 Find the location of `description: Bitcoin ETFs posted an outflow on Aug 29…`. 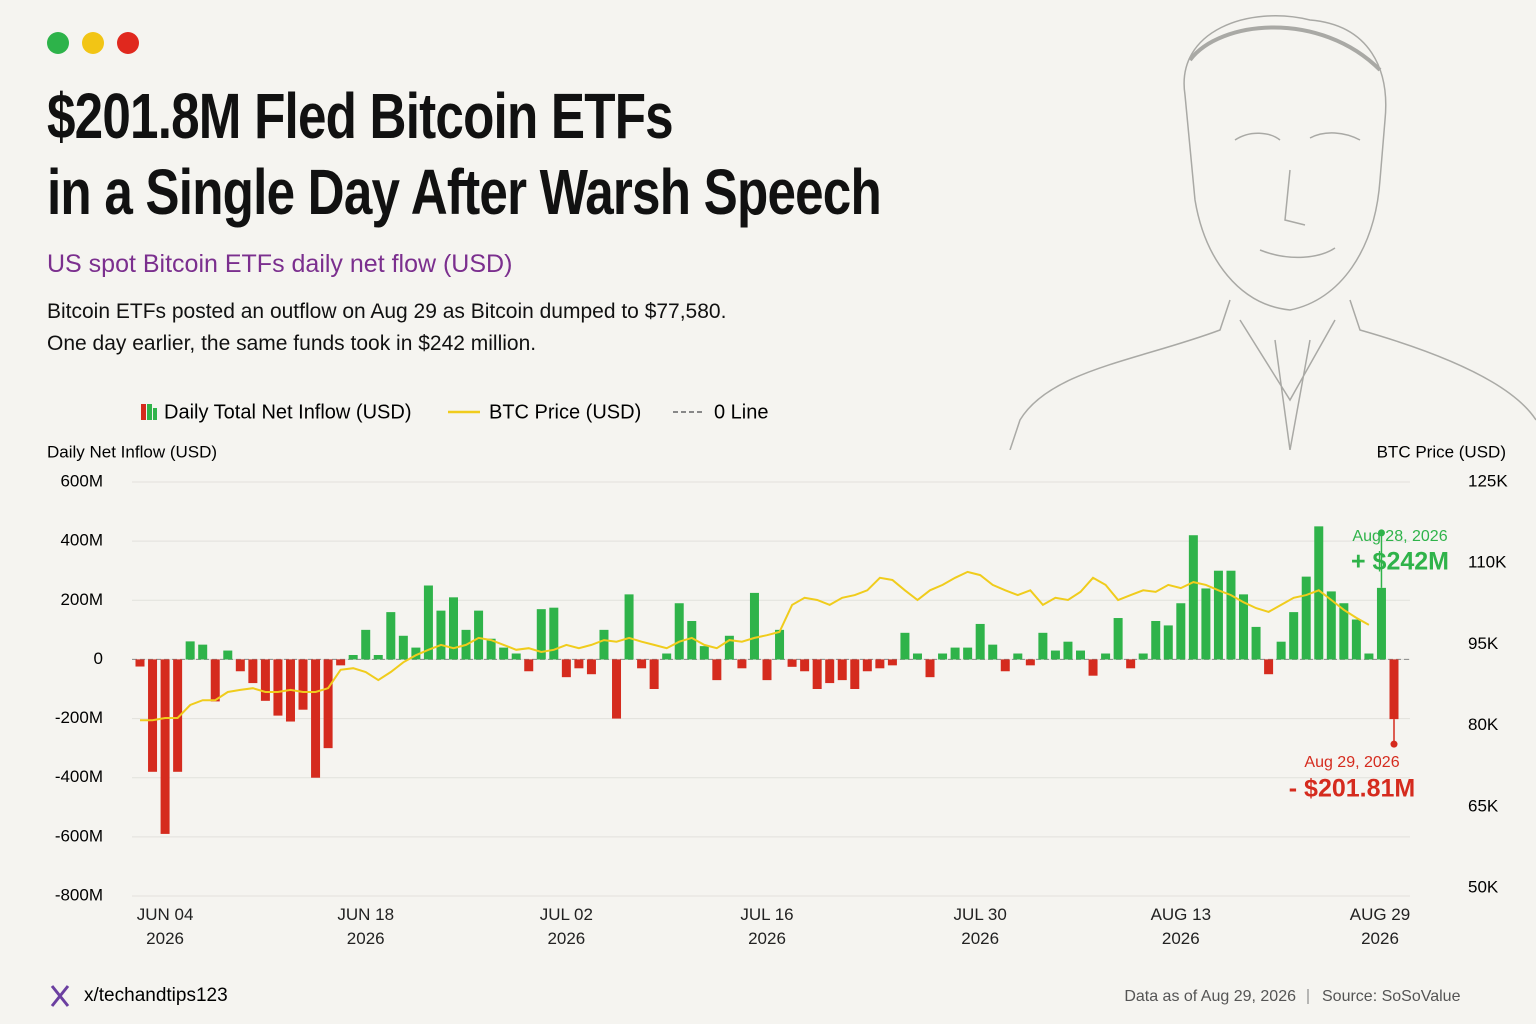

description: Bitcoin ETFs posted an outflow on Aug 29… is located at coordinates (387, 311).